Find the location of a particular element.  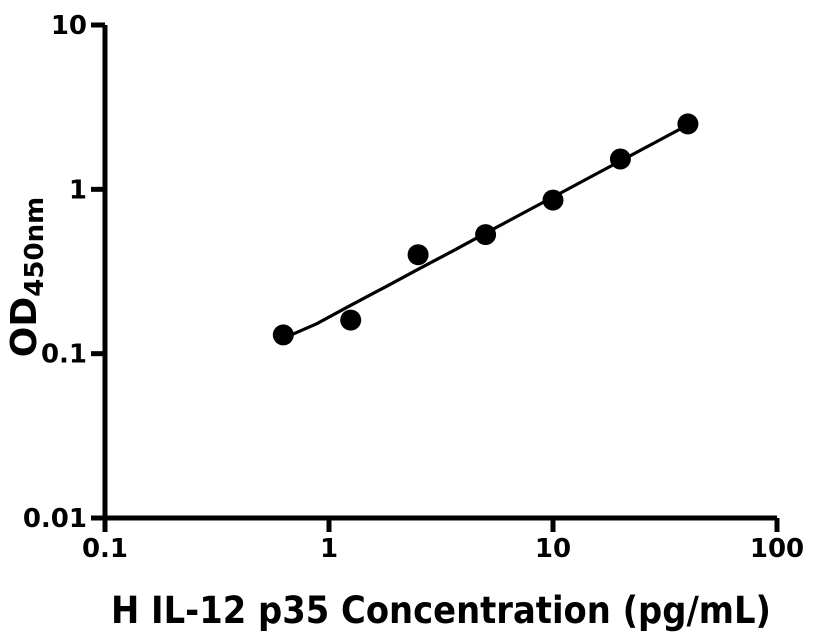

y-tick-label: 0.1 is located at coordinates (64, 355).